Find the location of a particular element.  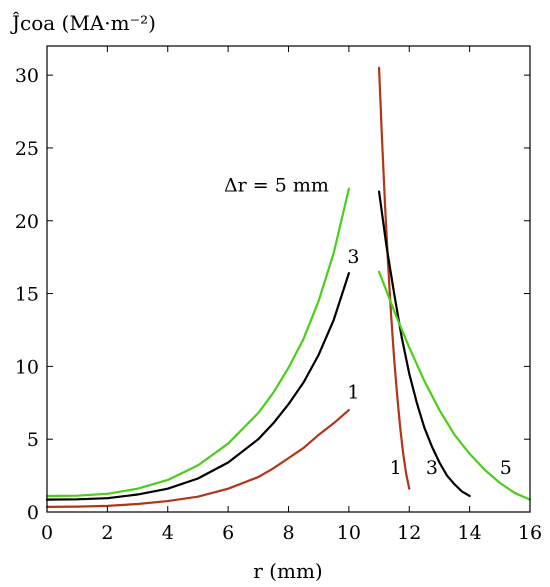

y-tick-label: 15 is located at coordinates (27, 295).